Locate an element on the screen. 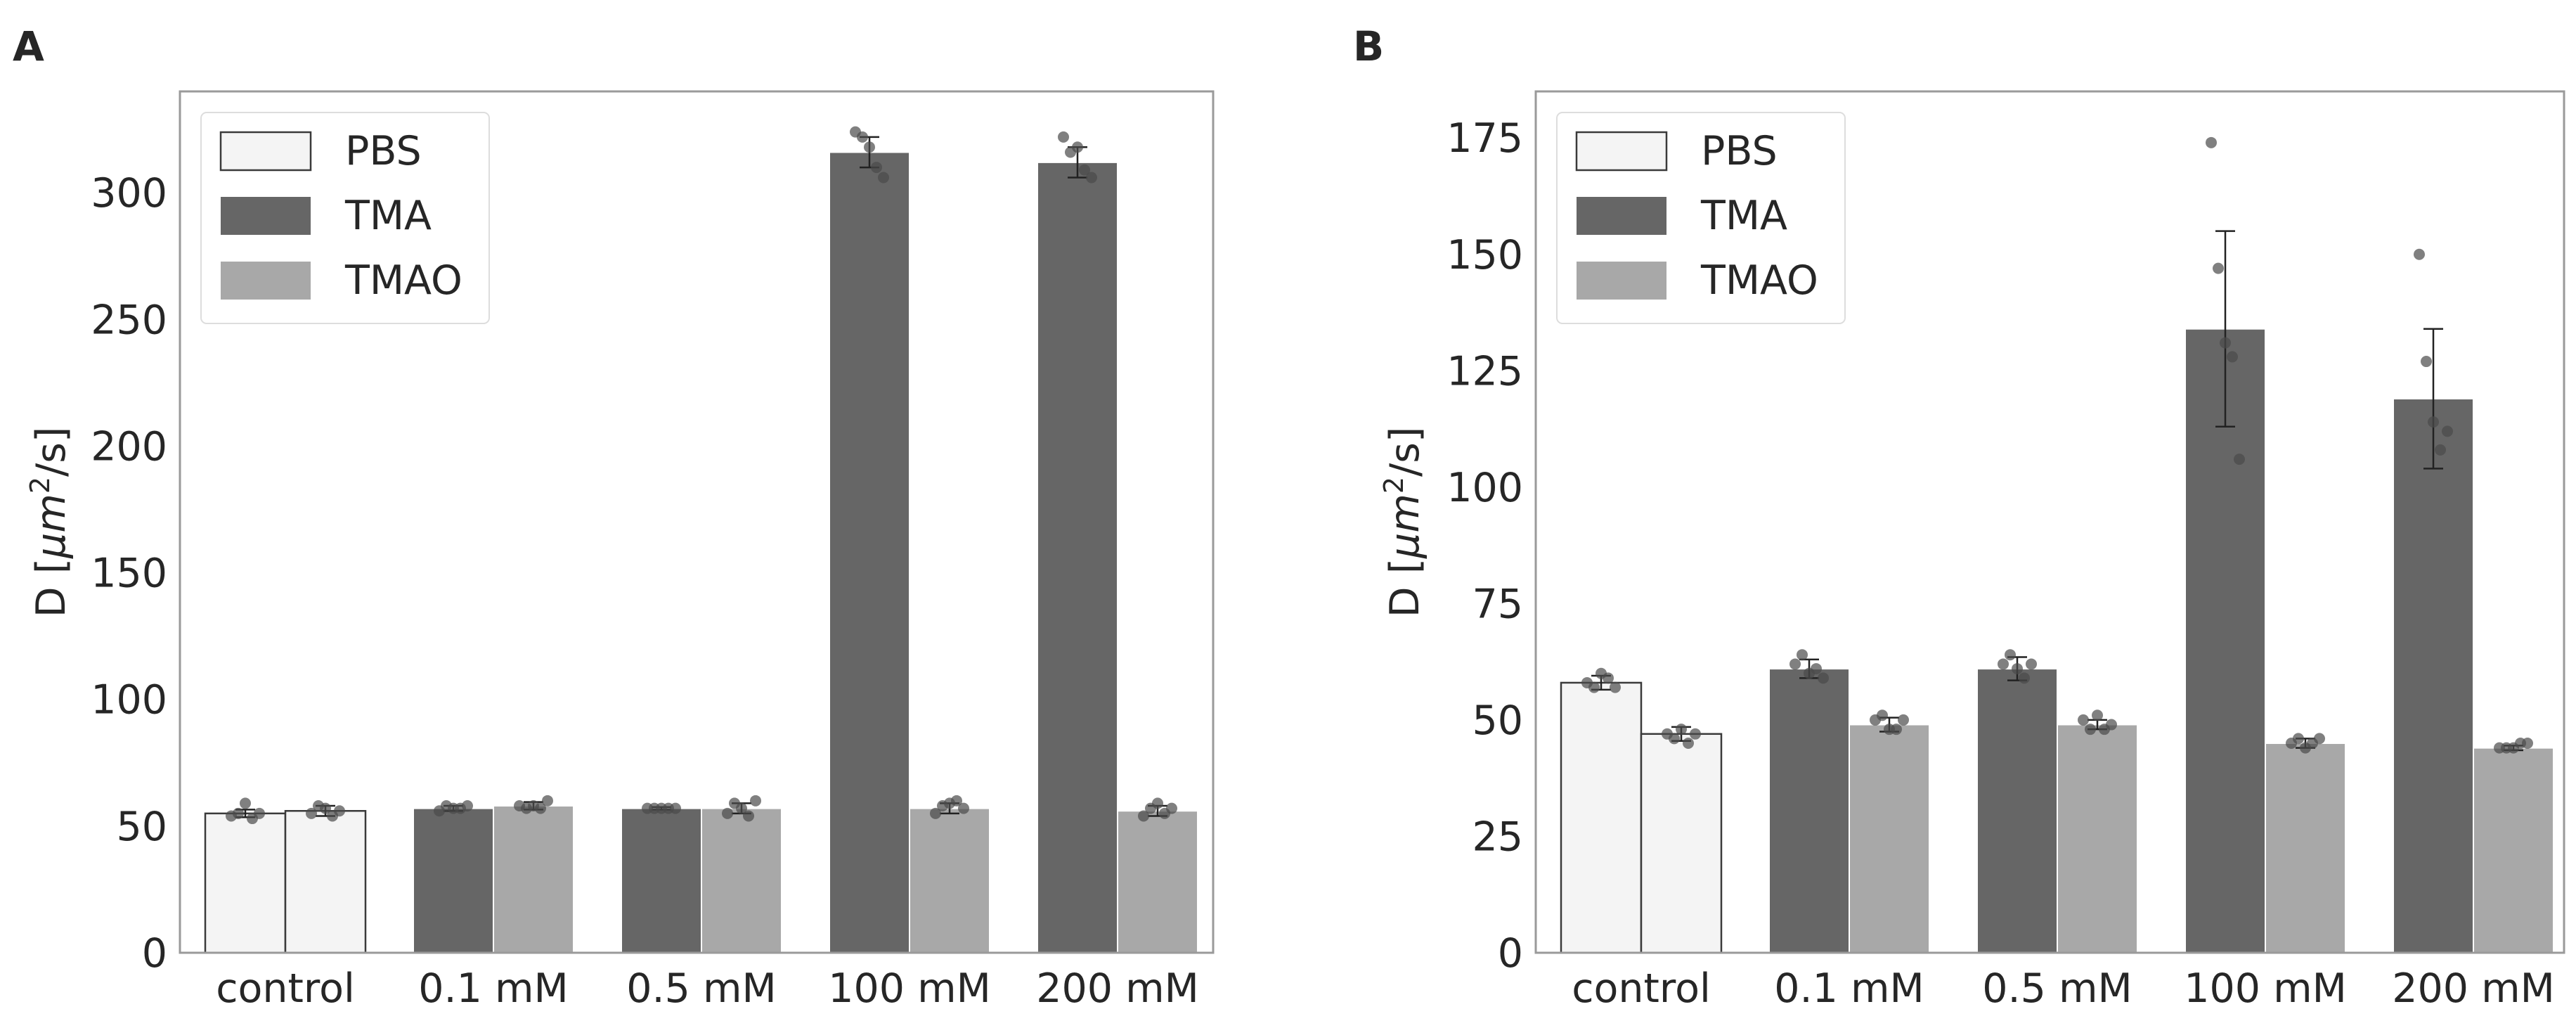 The width and height of the screenshot is (2576, 1028). y-tick-label: 200 is located at coordinates (129, 446).